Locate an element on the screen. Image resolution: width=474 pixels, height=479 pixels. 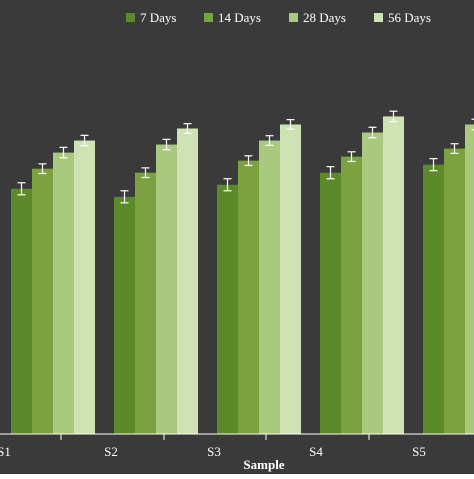
bar-S1-56-days is located at coordinates (84, 287).